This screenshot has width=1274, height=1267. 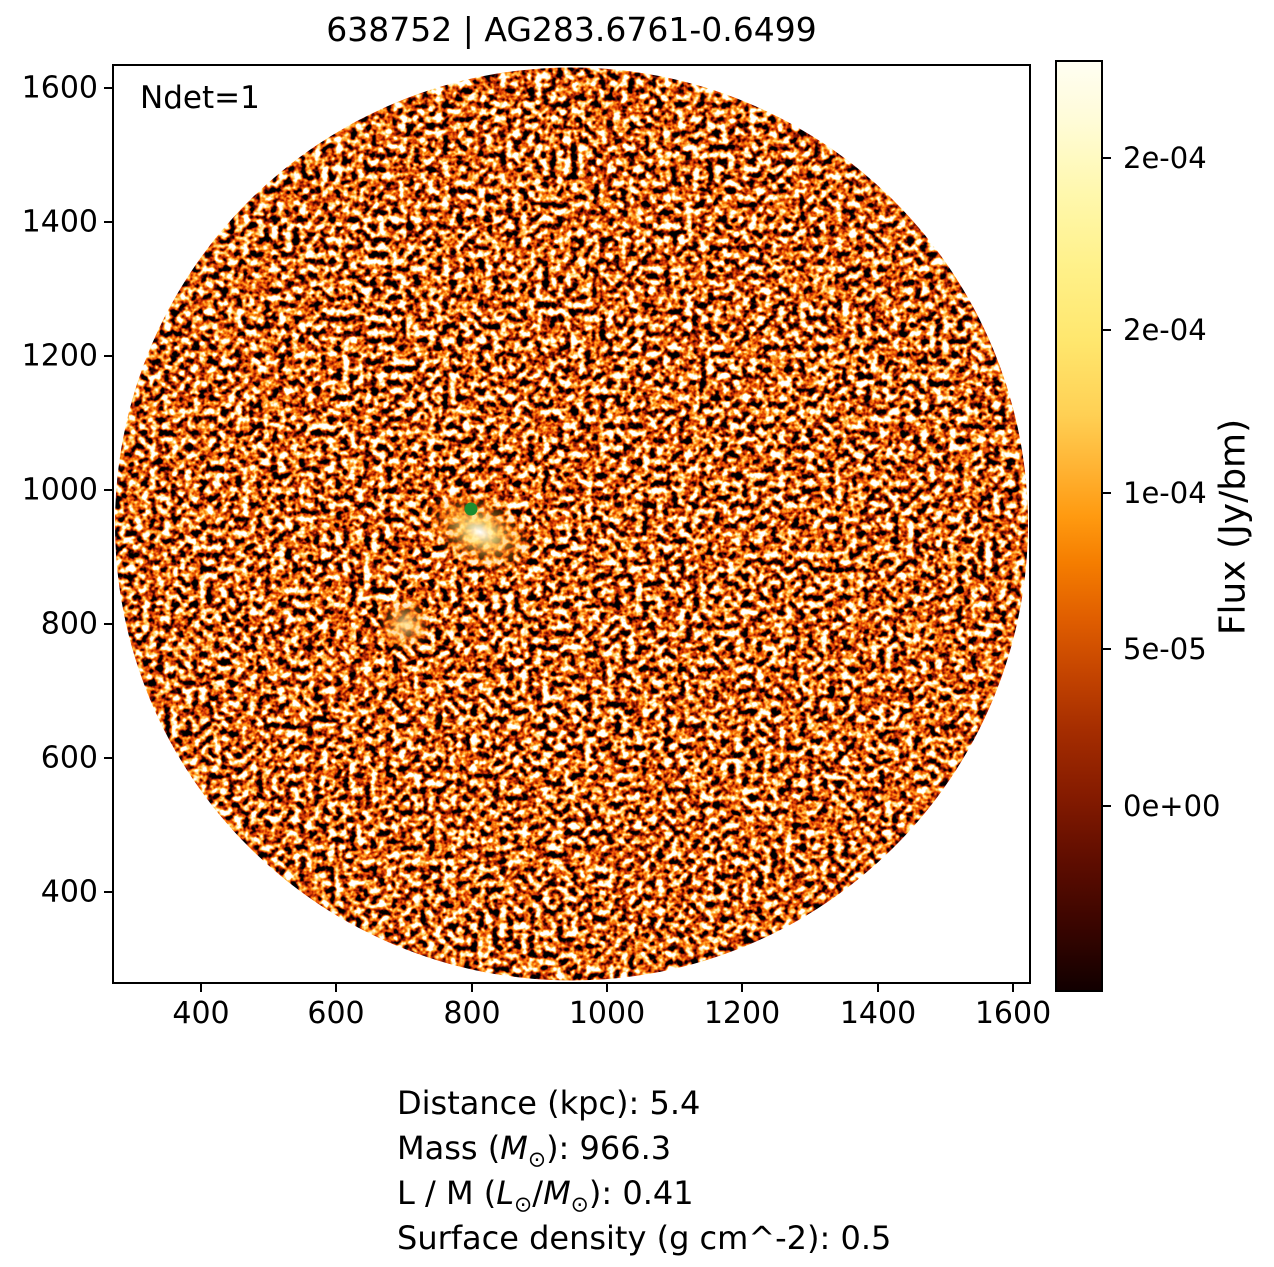 I want to click on detection-marker, so click(x=471, y=509).